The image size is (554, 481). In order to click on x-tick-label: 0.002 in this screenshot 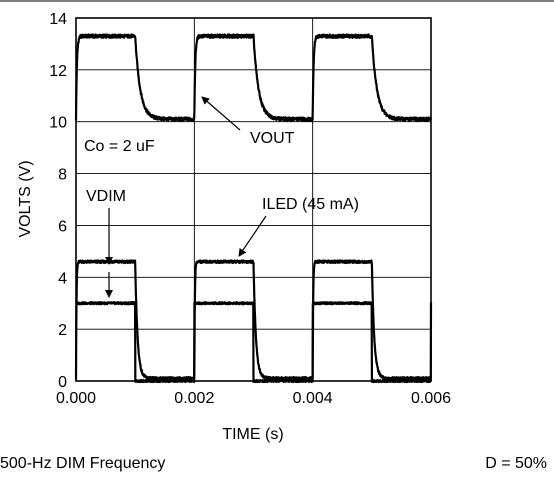, I will do `click(194, 398)`.